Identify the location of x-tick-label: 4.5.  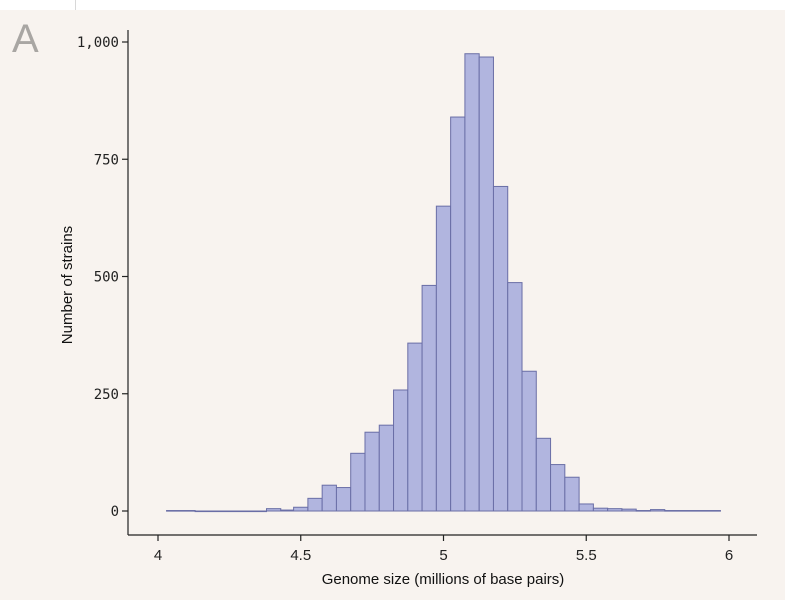
(300, 555).